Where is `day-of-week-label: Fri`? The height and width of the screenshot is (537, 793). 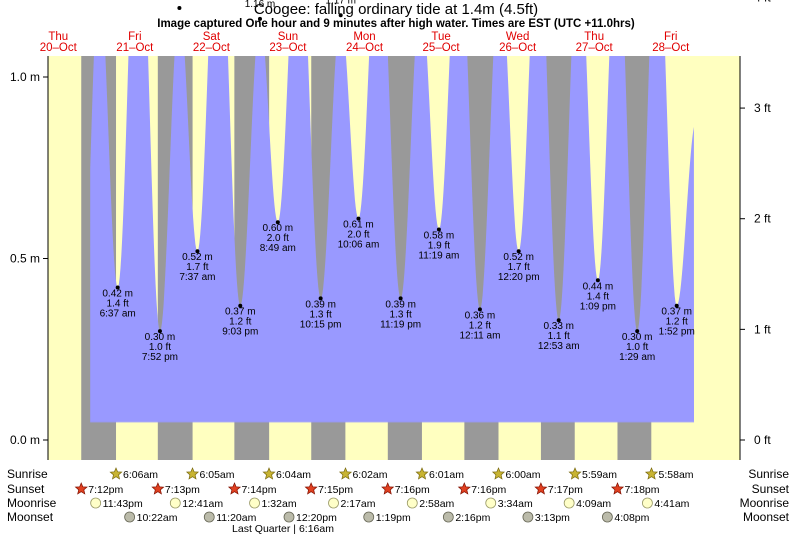
day-of-week-label: Fri is located at coordinates (670, 37).